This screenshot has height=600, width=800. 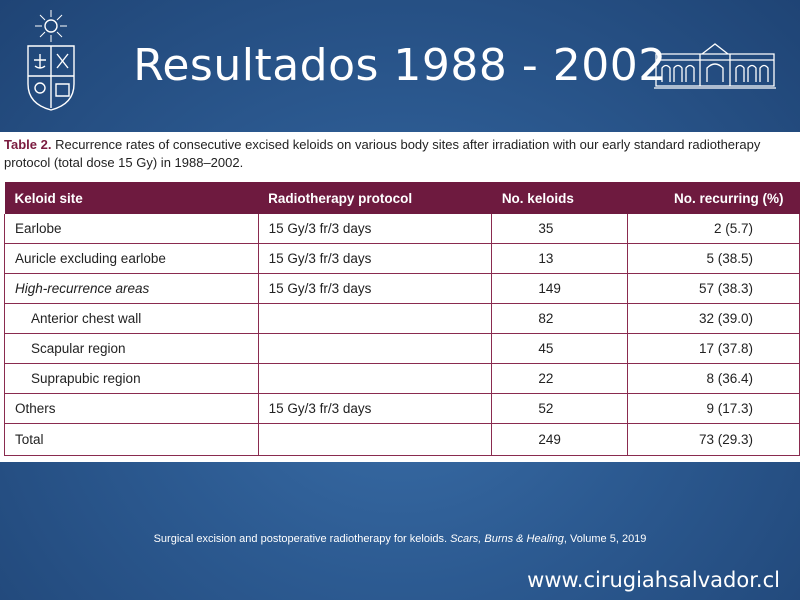 What do you see at coordinates (400, 65) in the screenshot?
I see `slide-title: Resultados 1988 - 2002` at bounding box center [400, 65].